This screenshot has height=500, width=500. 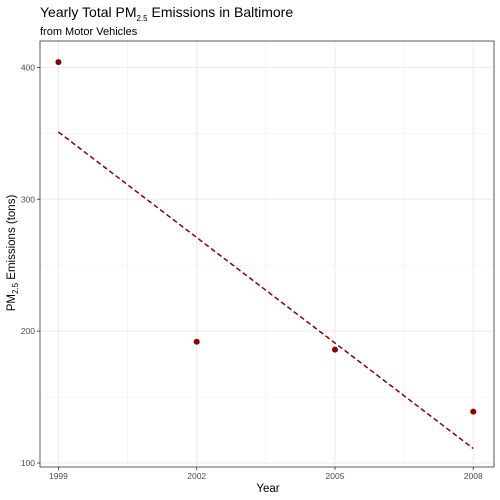 What do you see at coordinates (28, 67) in the screenshot?
I see `y-tick-label: 400` at bounding box center [28, 67].